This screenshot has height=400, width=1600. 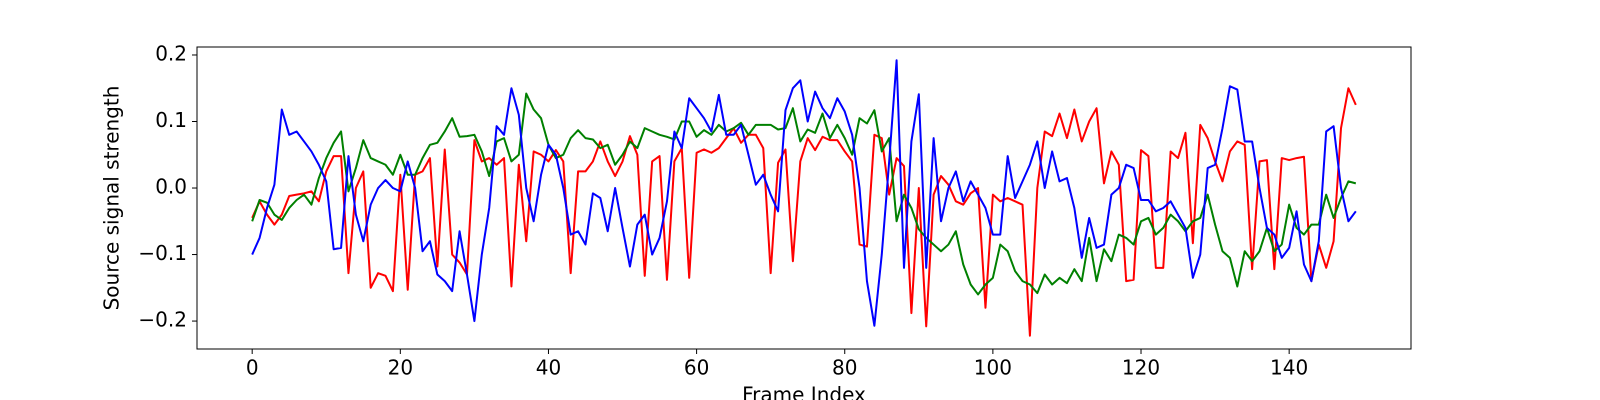 I want to click on x-tick-label: 80, so click(x=844, y=368).